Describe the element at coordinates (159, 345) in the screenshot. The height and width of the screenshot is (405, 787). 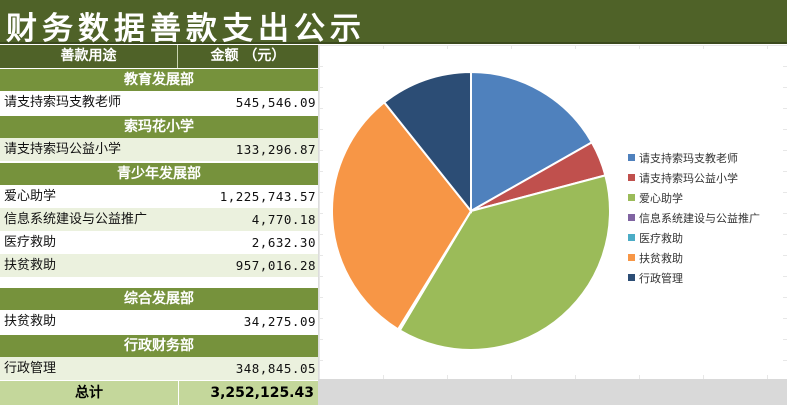
I see `section-header: 行政财务部` at that location.